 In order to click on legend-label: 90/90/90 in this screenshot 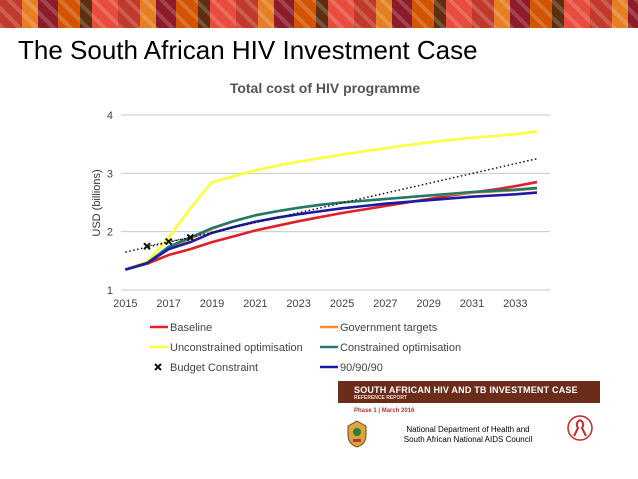, I will do `click(361, 368)`.